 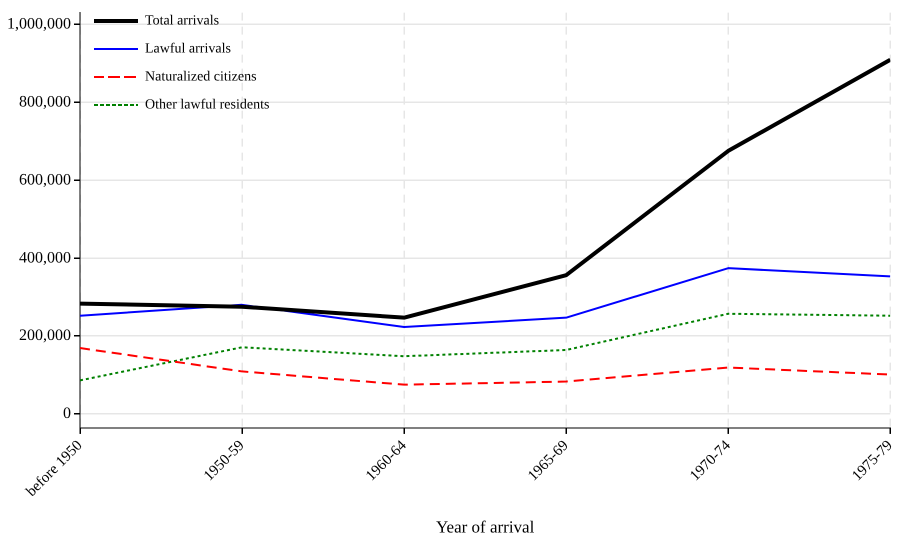 What do you see at coordinates (45, 101) in the screenshot?
I see `y-tick-label: 800,000` at bounding box center [45, 101].